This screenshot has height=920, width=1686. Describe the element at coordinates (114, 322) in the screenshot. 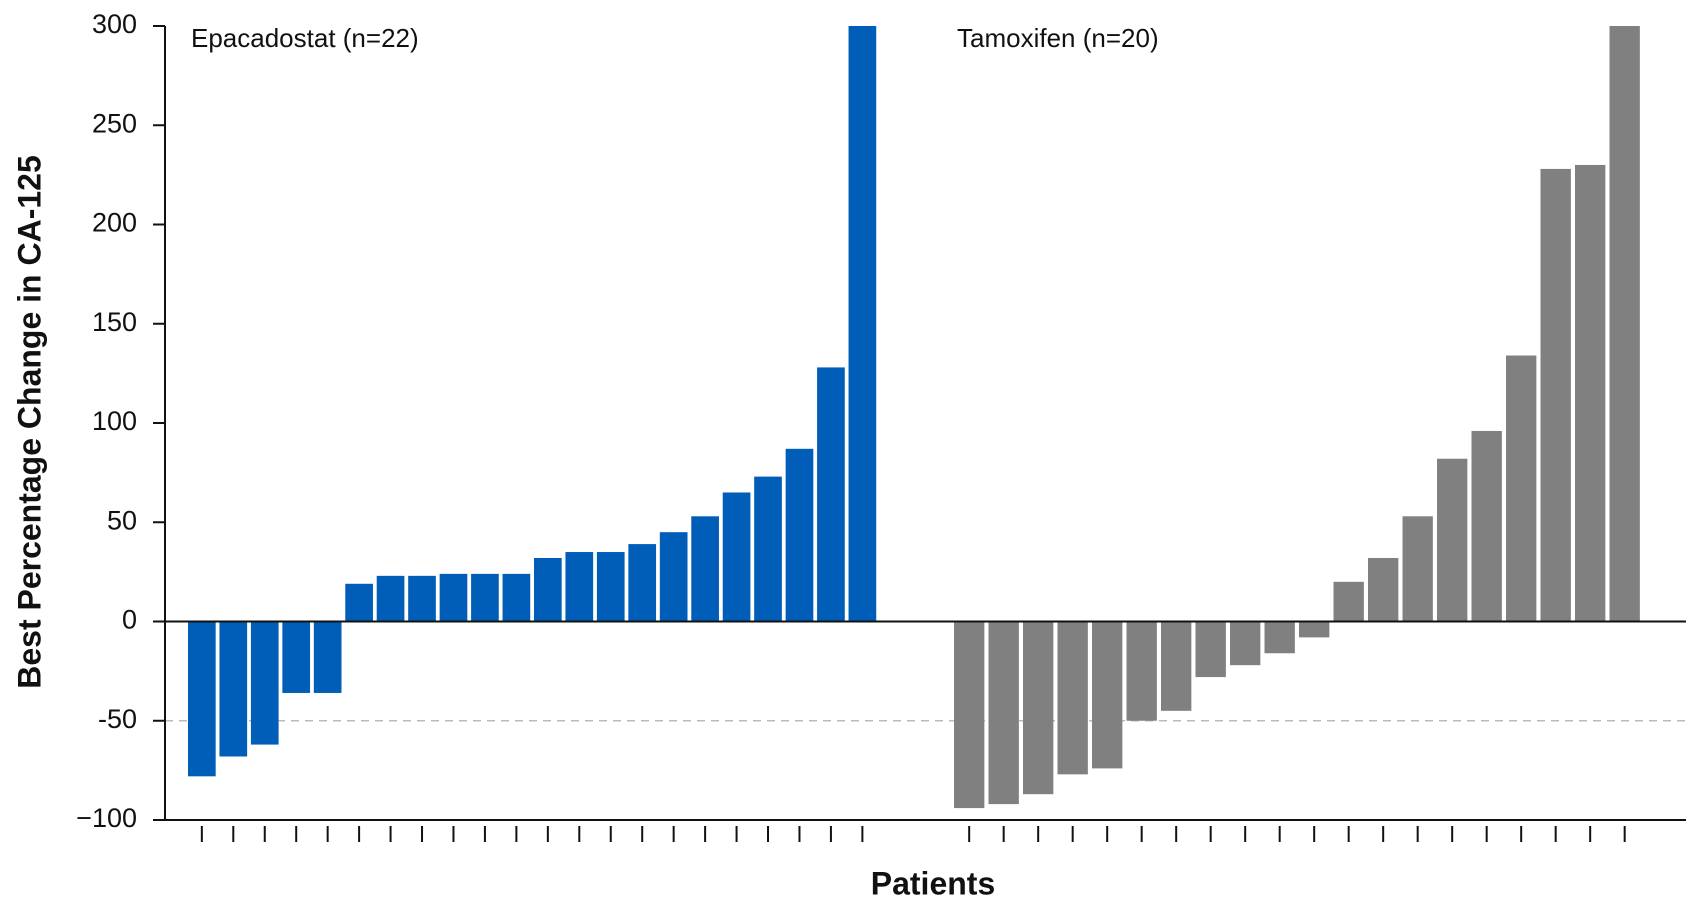

I see `y-tick-label: 150` at that location.